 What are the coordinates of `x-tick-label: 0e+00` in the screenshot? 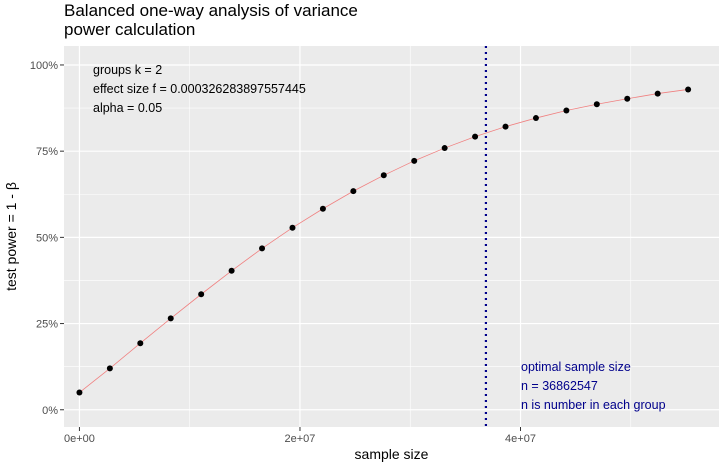 It's located at (79, 439).